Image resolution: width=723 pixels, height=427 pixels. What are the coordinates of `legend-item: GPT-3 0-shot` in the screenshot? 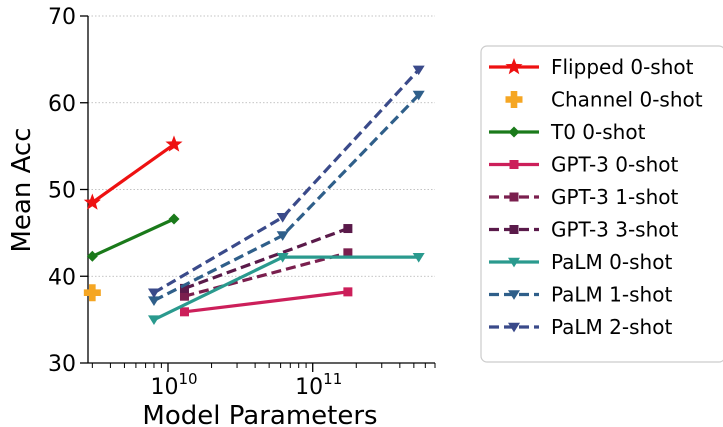 It's located at (584, 165).